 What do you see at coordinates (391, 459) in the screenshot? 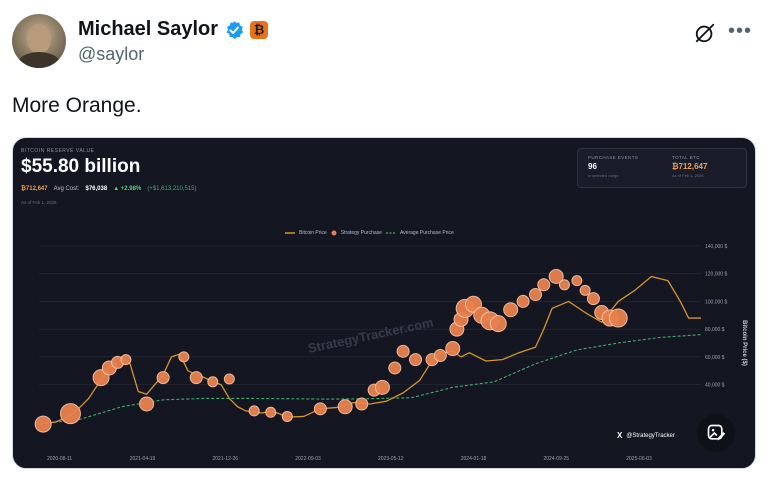
I see `x-tick-label: 2023-05-12` at bounding box center [391, 459].